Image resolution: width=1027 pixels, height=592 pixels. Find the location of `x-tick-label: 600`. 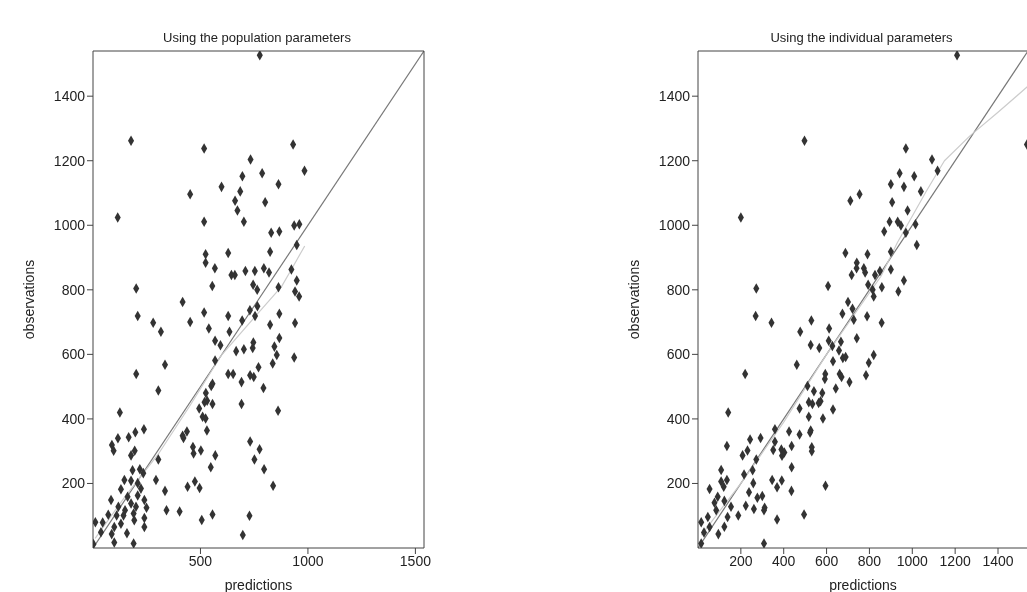

x-tick-label: 600 is located at coordinates (826, 560).